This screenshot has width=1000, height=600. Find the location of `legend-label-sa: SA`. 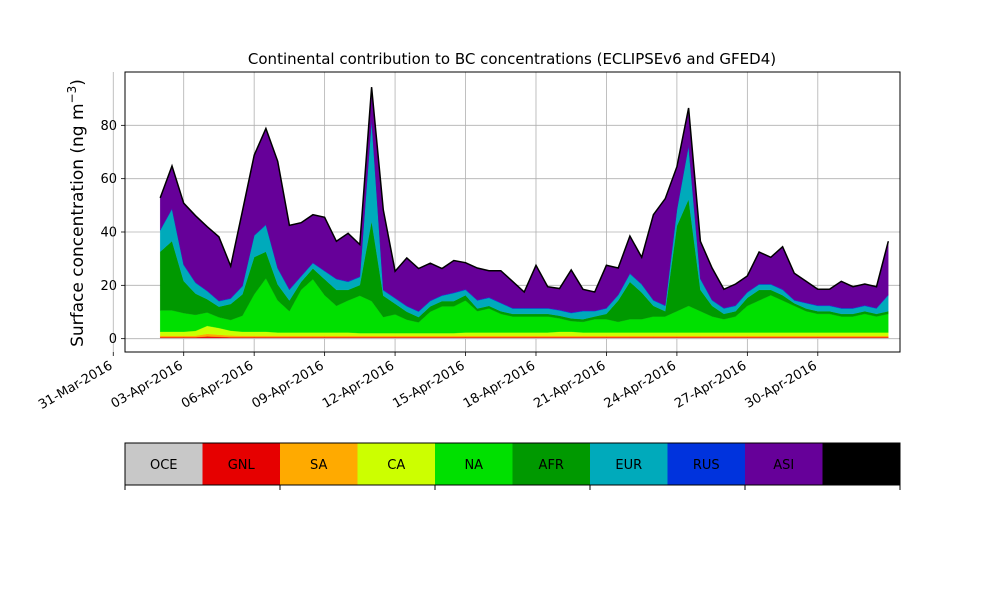

legend-label-sa: SA is located at coordinates (318, 465).